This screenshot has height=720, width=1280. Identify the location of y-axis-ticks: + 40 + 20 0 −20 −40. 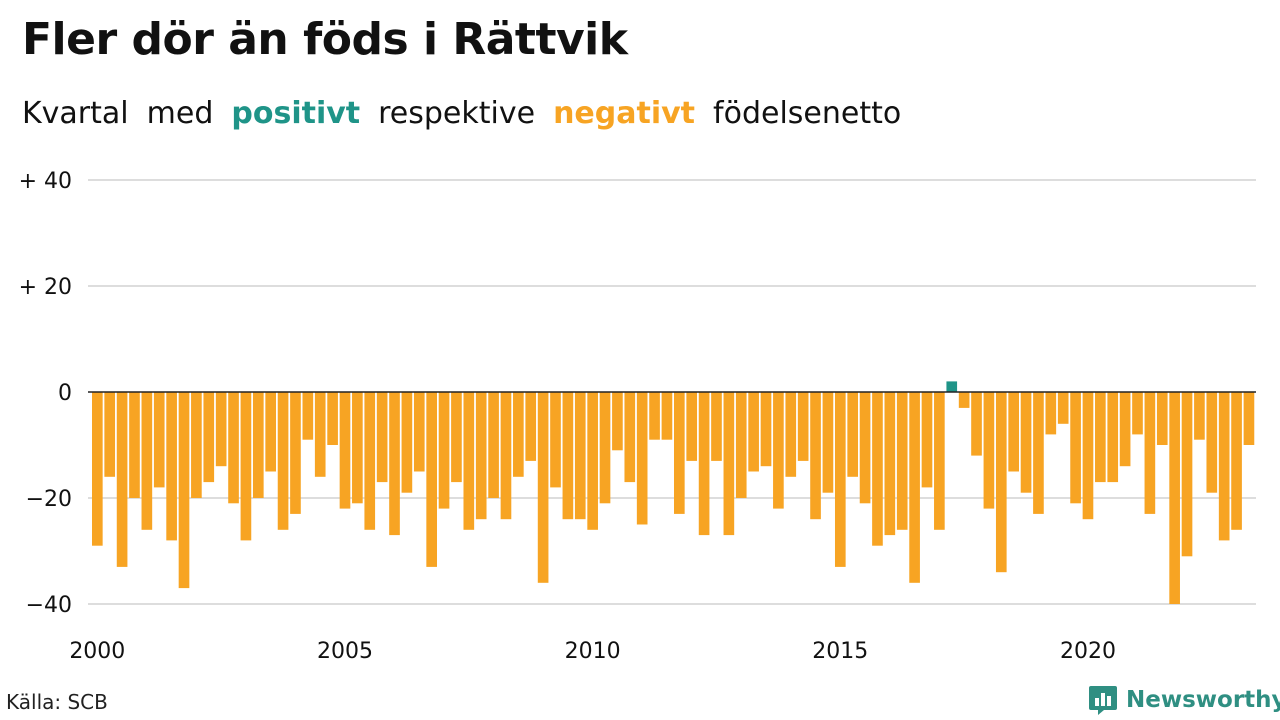
(45, 393).